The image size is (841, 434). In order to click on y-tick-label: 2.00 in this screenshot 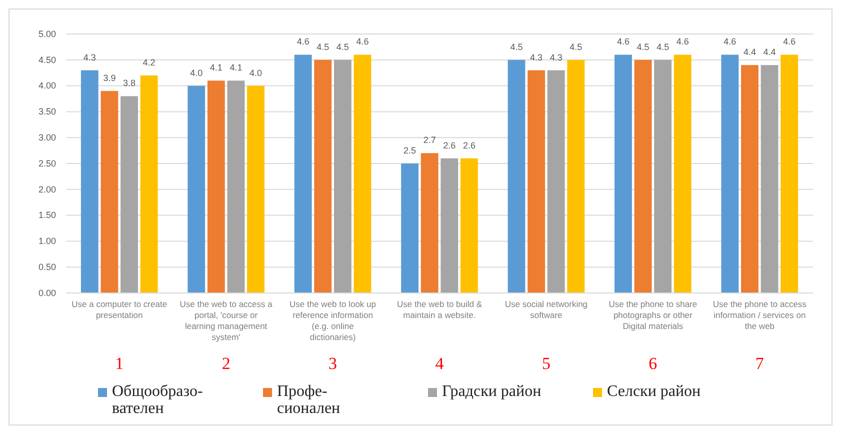, I will do `click(47, 189)`.